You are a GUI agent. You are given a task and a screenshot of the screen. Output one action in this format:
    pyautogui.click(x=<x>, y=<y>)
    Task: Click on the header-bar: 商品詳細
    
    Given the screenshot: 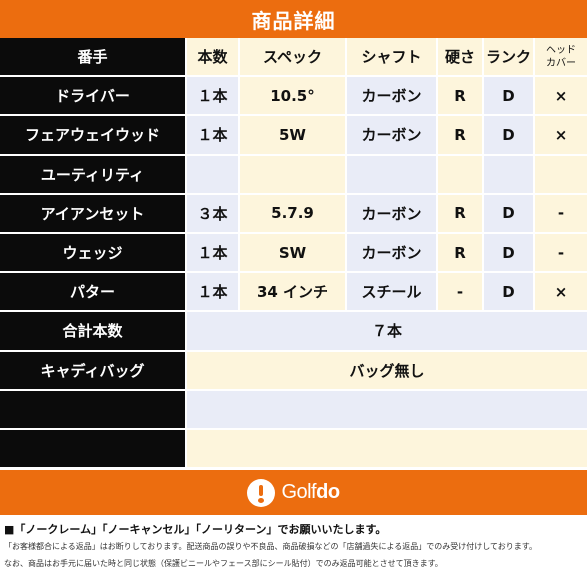 What is the action you would take?
    pyautogui.click(x=293, y=19)
    